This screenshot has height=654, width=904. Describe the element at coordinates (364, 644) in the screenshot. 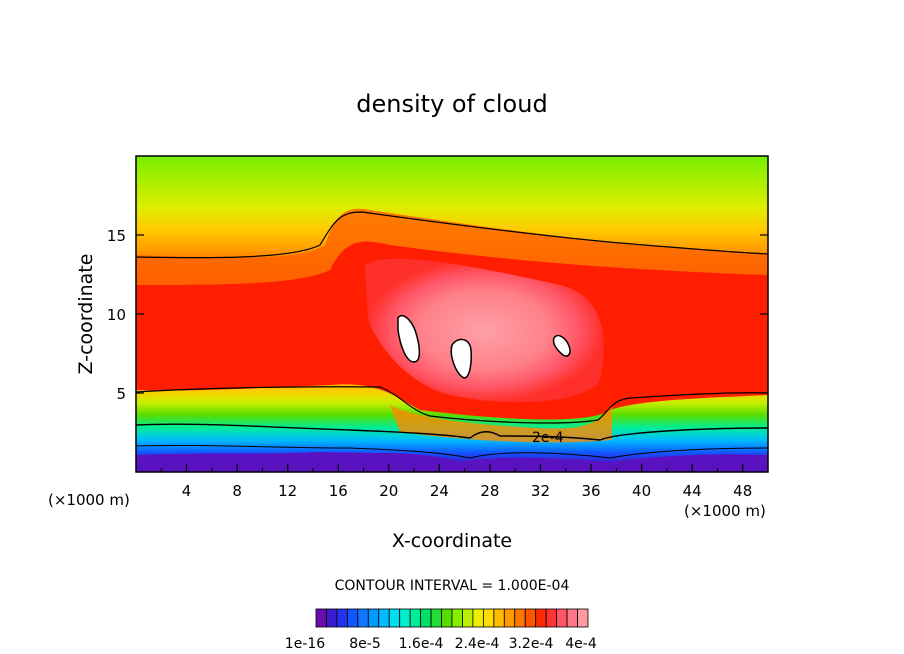

I see `colorbar-label: 8e-5` at that location.